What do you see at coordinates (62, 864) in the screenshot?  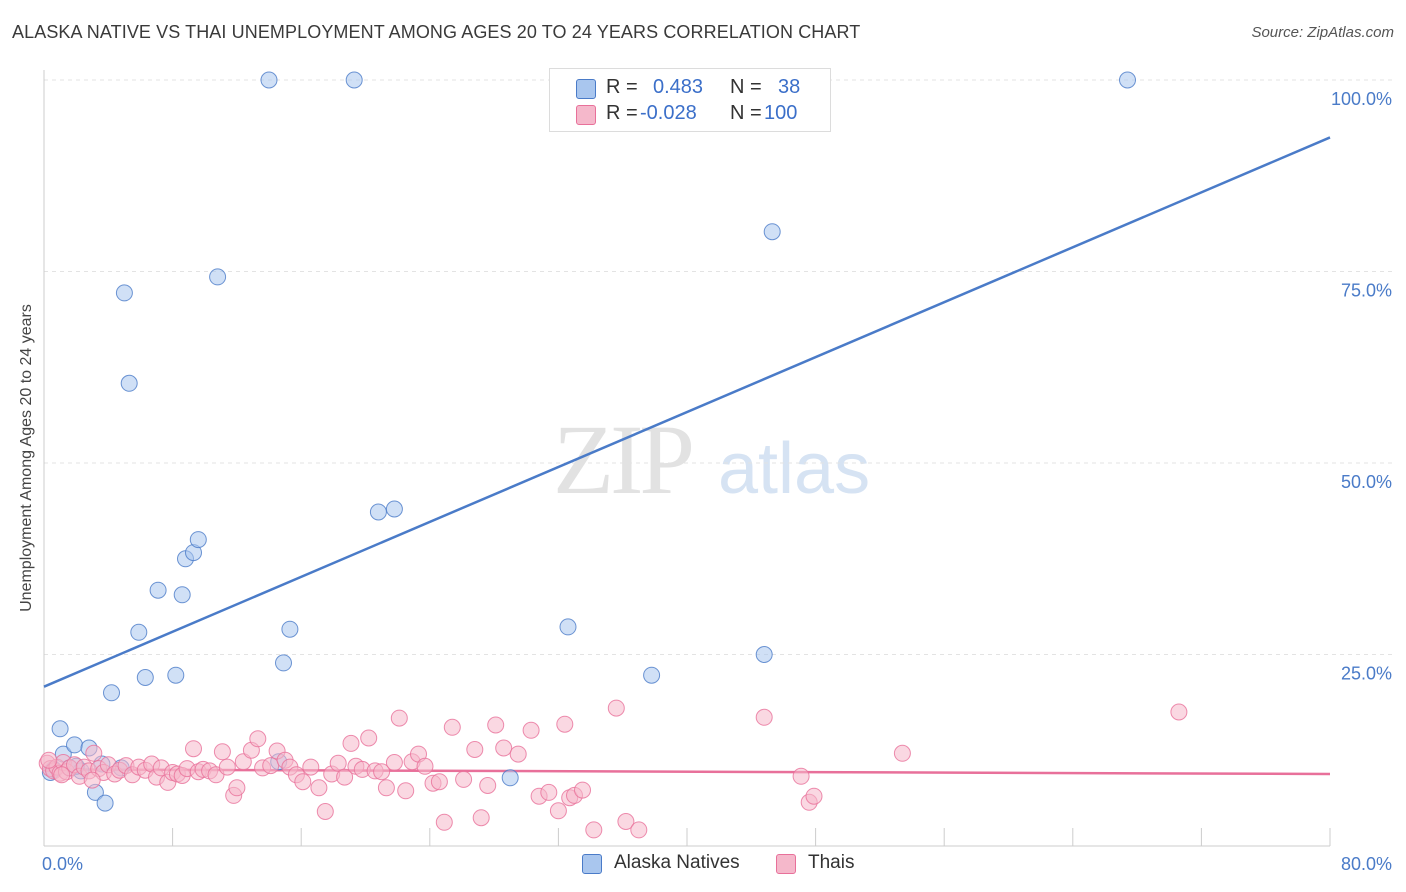 I see `x-tick-label: 0.0%` at bounding box center [62, 864].